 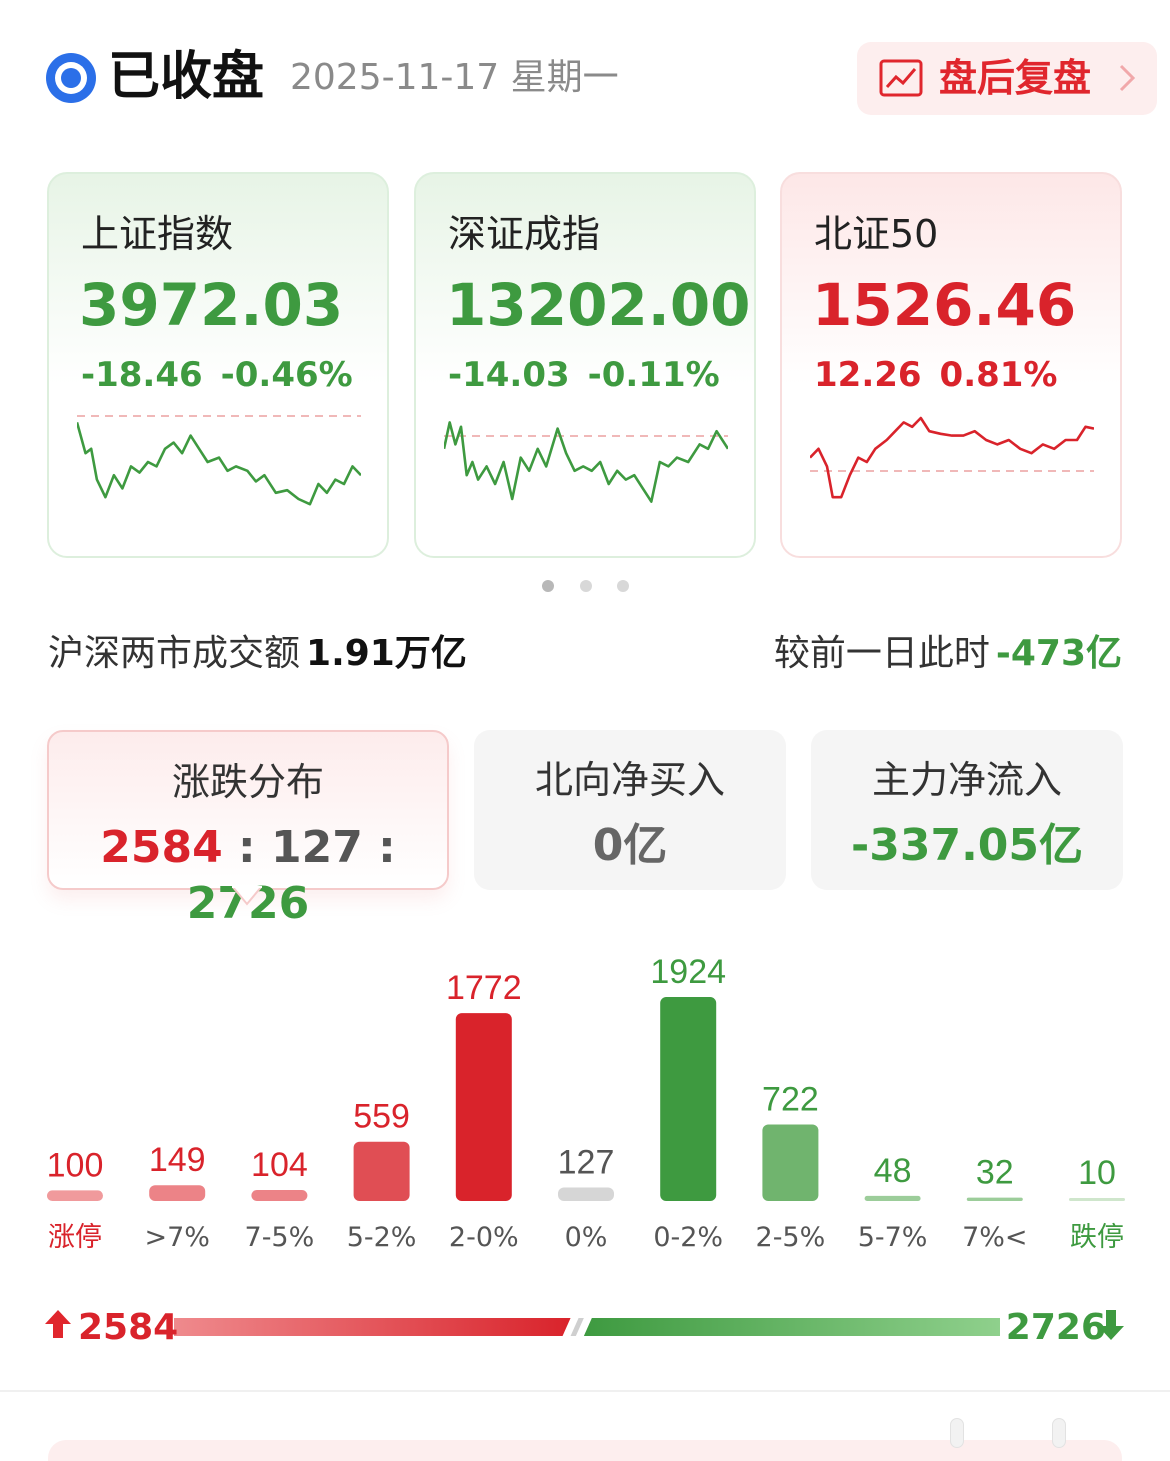 I want to click on ratio-bar-graphic, so click(x=584, y=1325).